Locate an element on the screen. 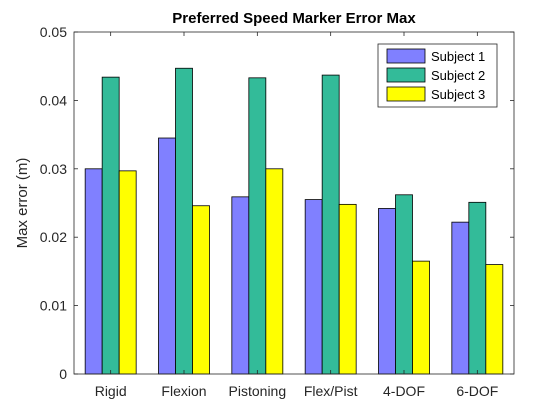 The height and width of the screenshot is (420, 560). y-tick-label: 0.03 is located at coordinates (53, 169).